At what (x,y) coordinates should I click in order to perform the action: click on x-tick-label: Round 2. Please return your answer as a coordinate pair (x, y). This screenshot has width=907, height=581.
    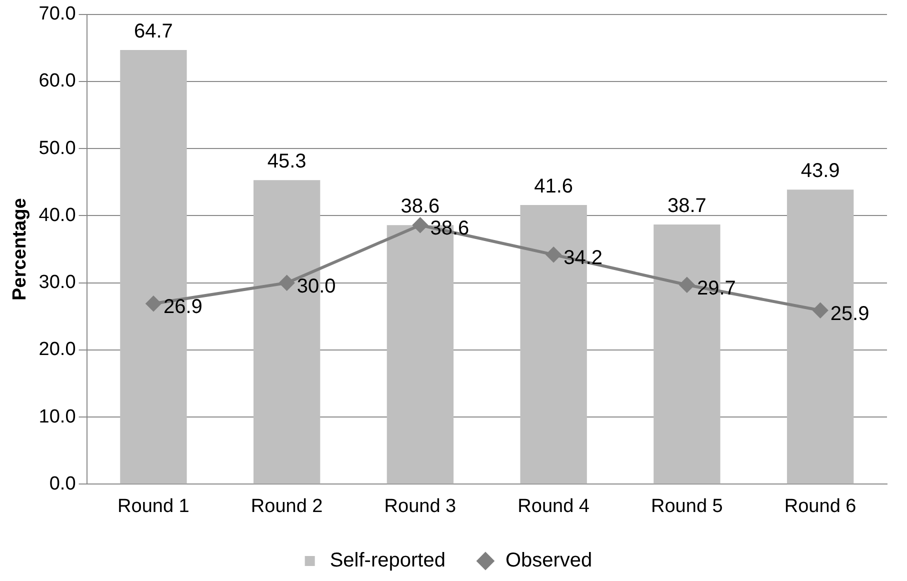
    Looking at the image, I should click on (286, 506).